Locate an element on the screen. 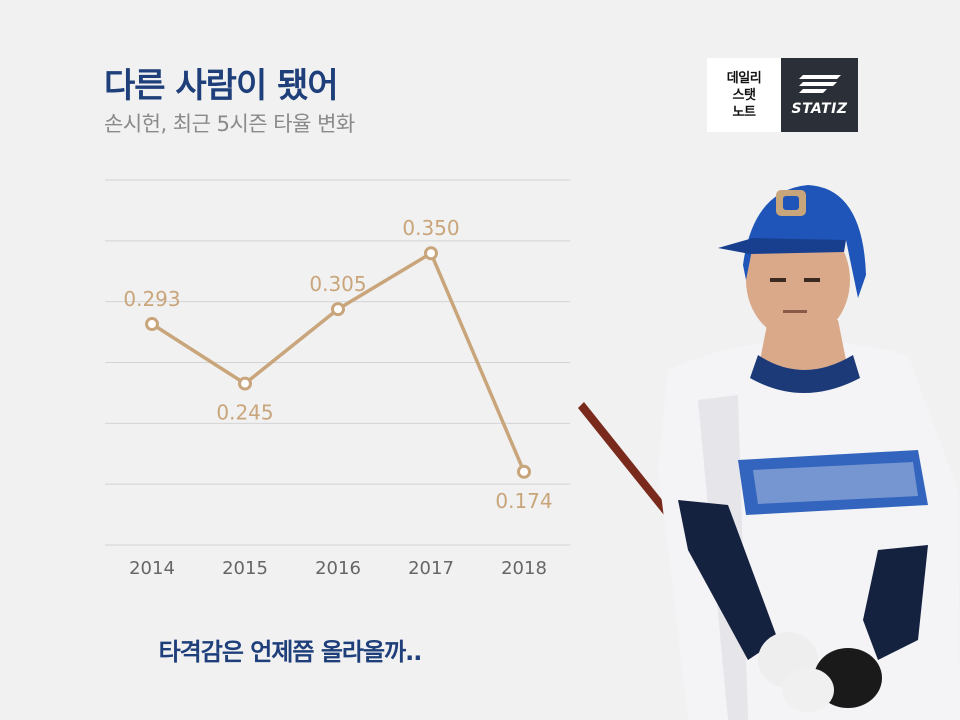  daily-stat-note-badge: 데일리 스탯 노트 is located at coordinates (744, 95).